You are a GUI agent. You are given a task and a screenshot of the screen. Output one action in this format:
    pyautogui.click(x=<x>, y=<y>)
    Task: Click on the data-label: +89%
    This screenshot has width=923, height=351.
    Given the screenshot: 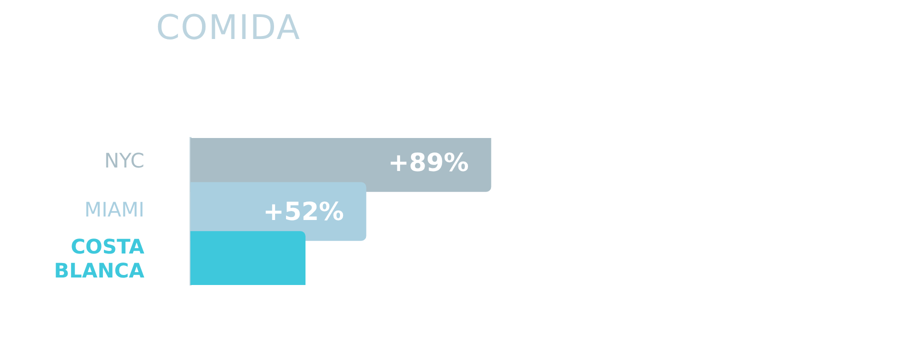 What is the action you would take?
    pyautogui.click(x=428, y=162)
    